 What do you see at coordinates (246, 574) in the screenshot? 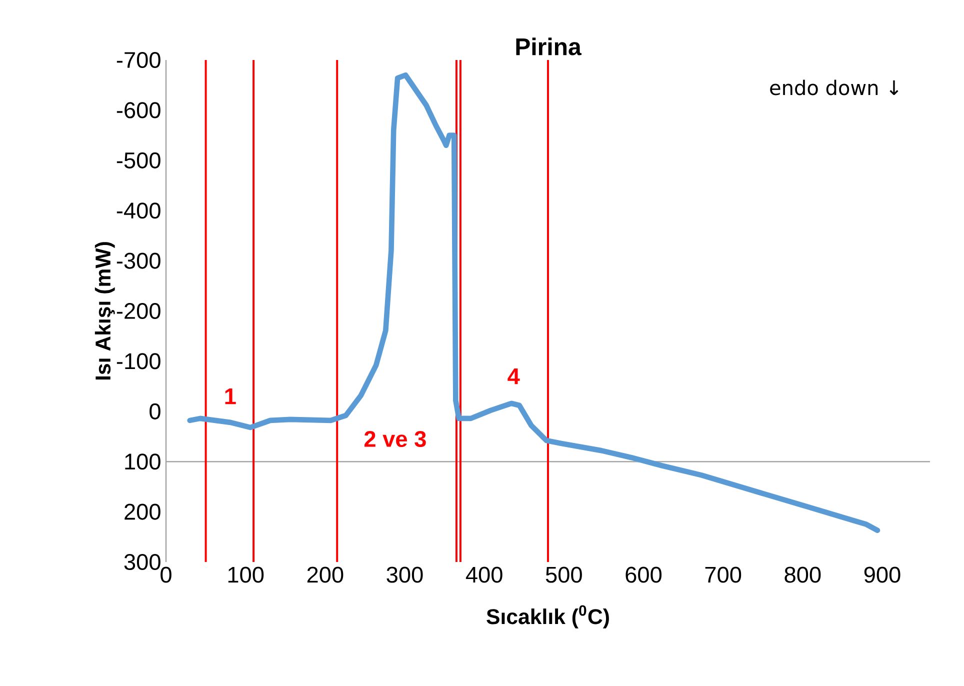
I see `x-tick-label: 100` at bounding box center [246, 574].